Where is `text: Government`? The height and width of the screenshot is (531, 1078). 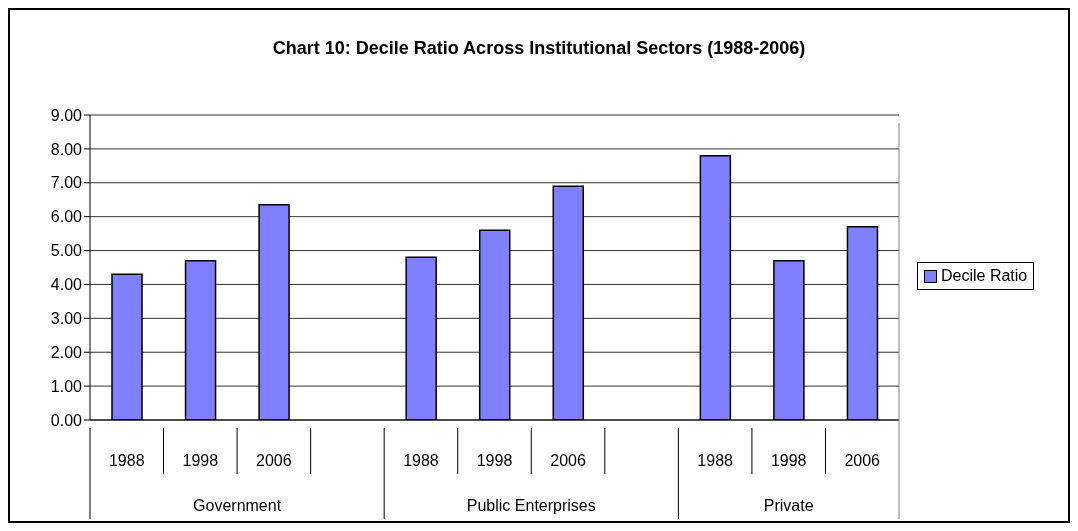 text: Government is located at coordinates (237, 505).